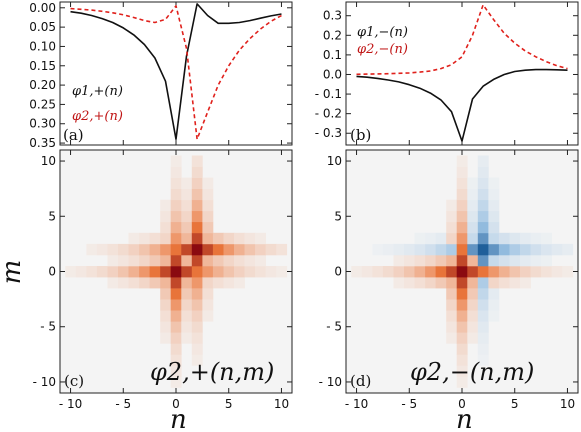  Describe the element at coordinates (332, 55) in the screenshot. I see `y-tick-label: 0.1` at that location.